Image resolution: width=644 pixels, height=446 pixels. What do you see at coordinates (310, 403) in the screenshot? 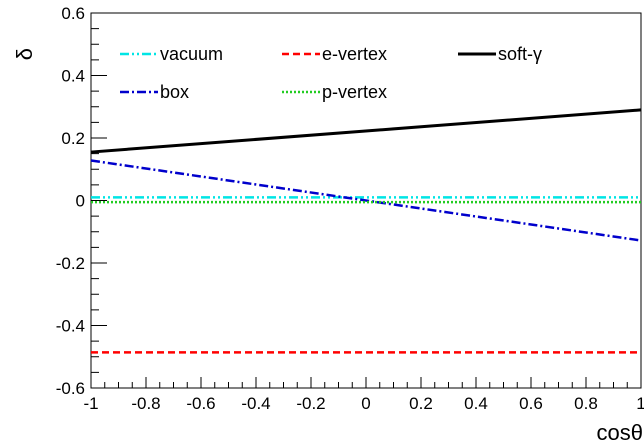
I see `x-tick-label: -0.2` at bounding box center [310, 403].